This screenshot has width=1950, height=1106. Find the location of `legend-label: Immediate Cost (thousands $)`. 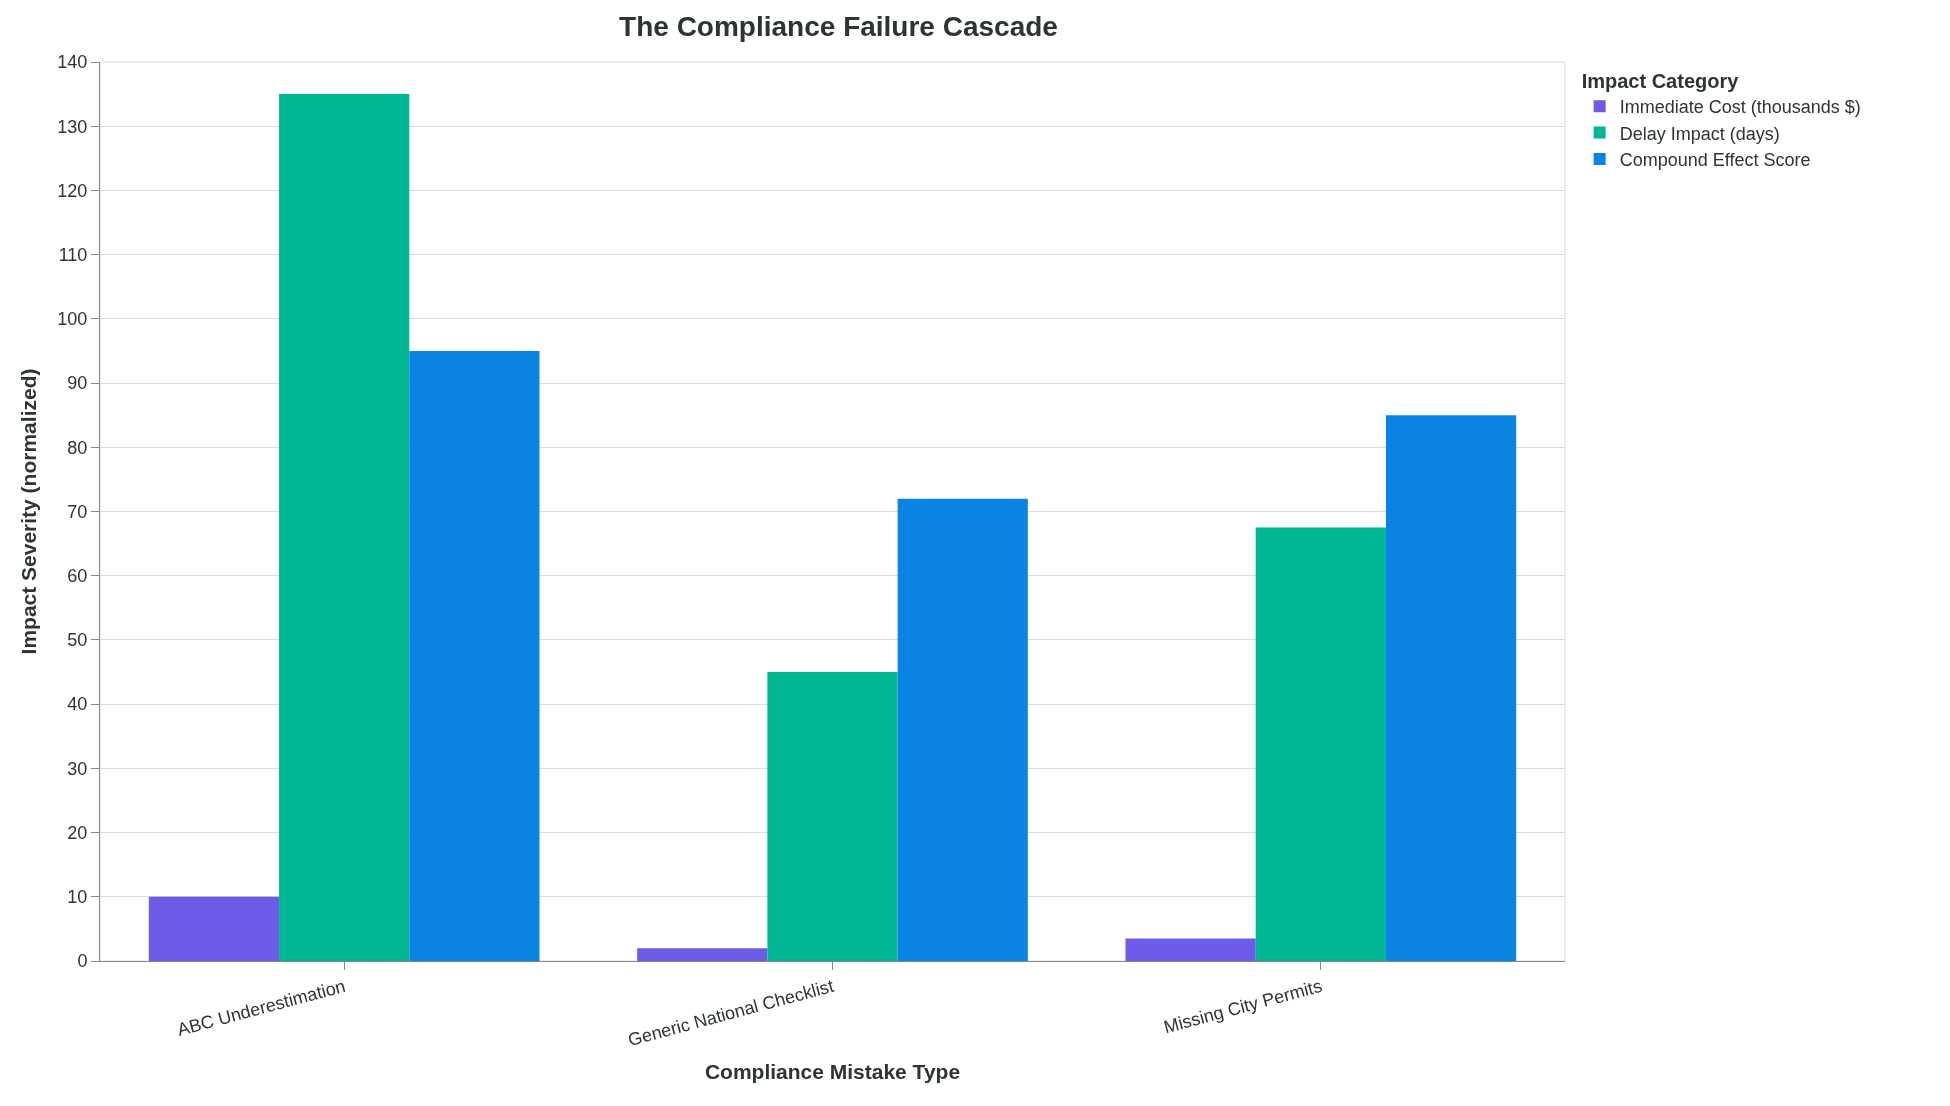

legend-label: Immediate Cost (thousands $) is located at coordinates (1740, 107).